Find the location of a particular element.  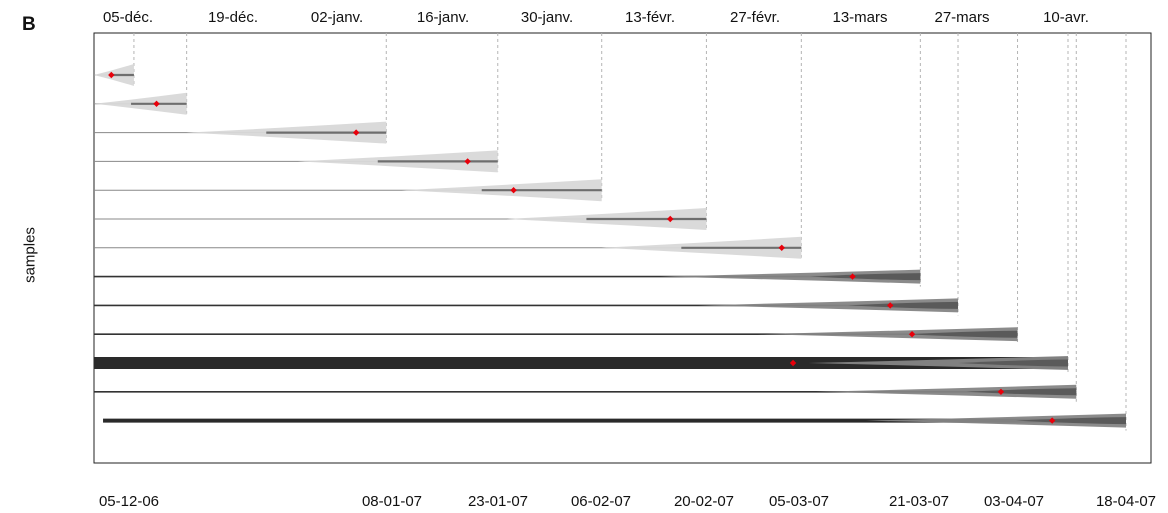

top-tick-label: 02-janv. is located at coordinates (337, 17).